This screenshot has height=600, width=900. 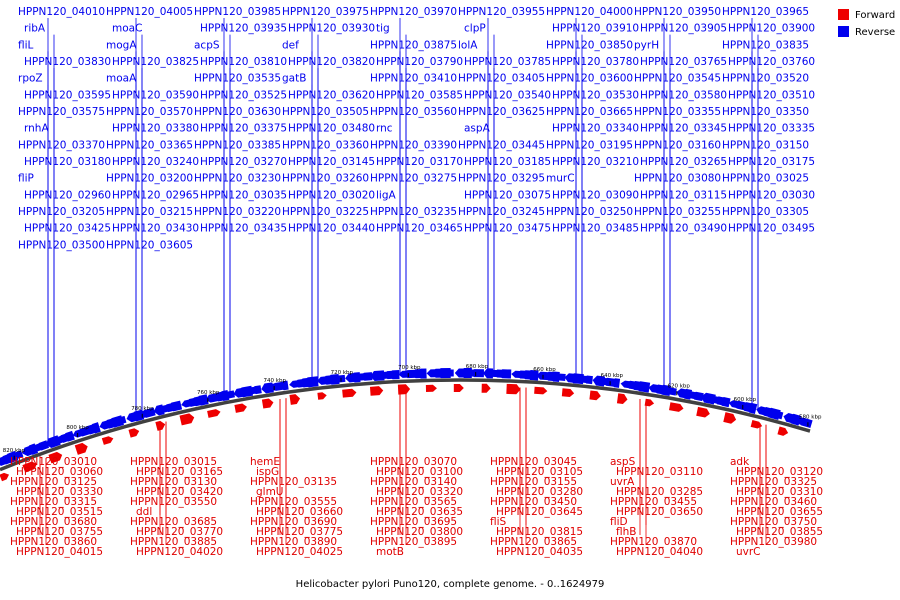 I want to click on forward-gene-label: HPPN120_04040, so click(x=659, y=552).